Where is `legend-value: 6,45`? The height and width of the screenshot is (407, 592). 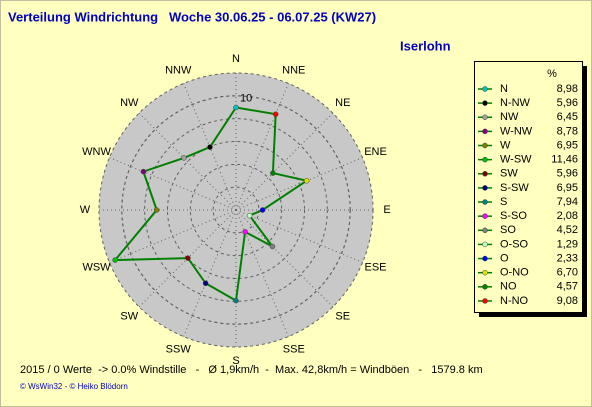
legend-value: 6,45 is located at coordinates (567, 117).